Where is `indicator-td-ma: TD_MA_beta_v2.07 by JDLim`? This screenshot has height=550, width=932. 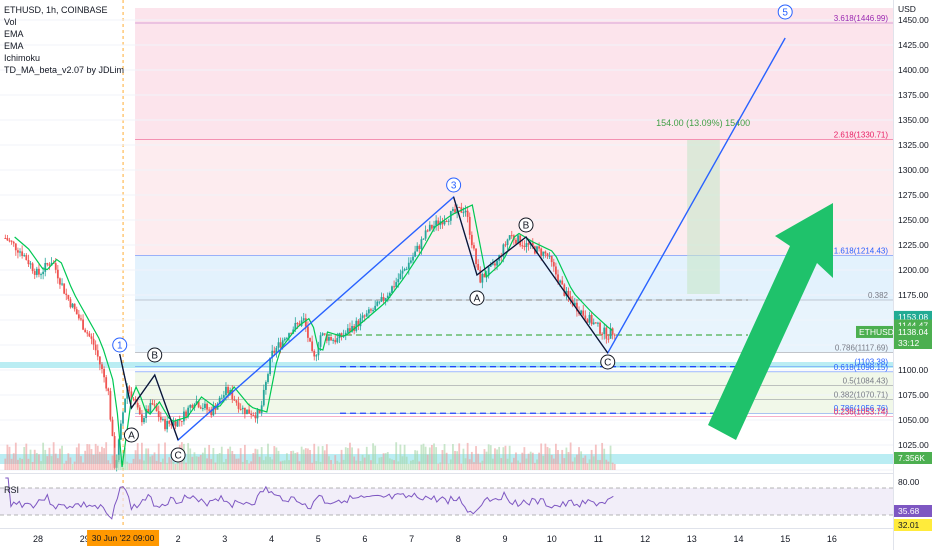
indicator-td-ma: TD_MA_beta_v2.07 by JDLim is located at coordinates (64, 70).